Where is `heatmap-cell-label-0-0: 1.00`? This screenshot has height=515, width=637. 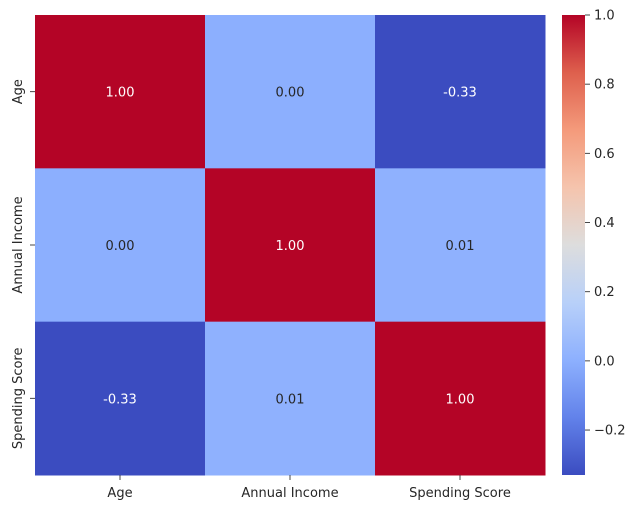 heatmap-cell-label-0-0: 1.00 is located at coordinates (120, 93).